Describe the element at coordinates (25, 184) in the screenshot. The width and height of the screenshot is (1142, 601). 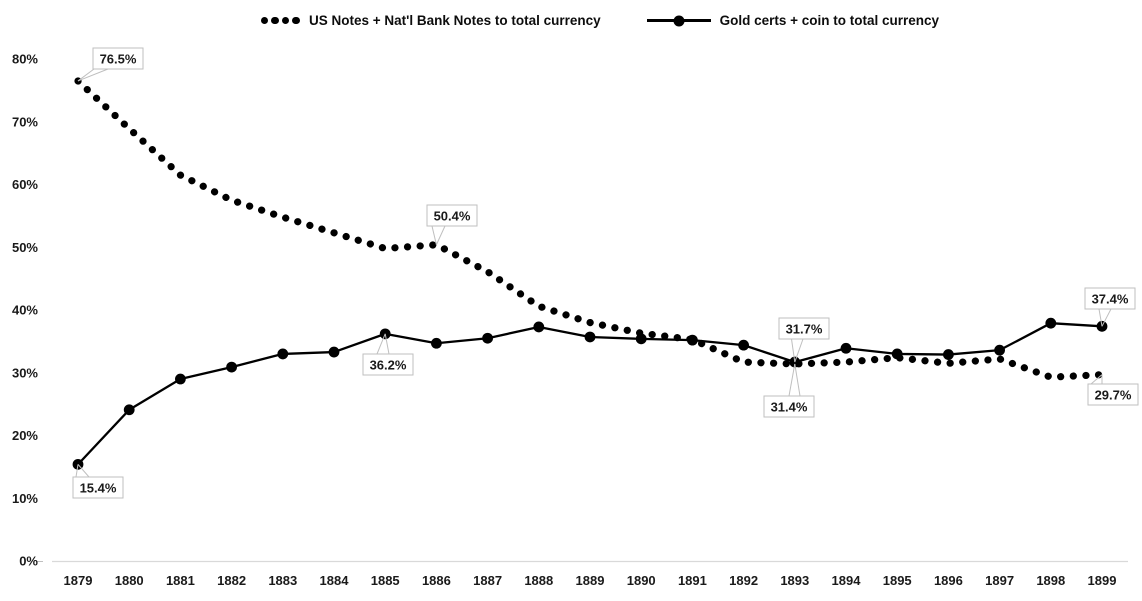
I see `y-axis-label: 60%` at that location.